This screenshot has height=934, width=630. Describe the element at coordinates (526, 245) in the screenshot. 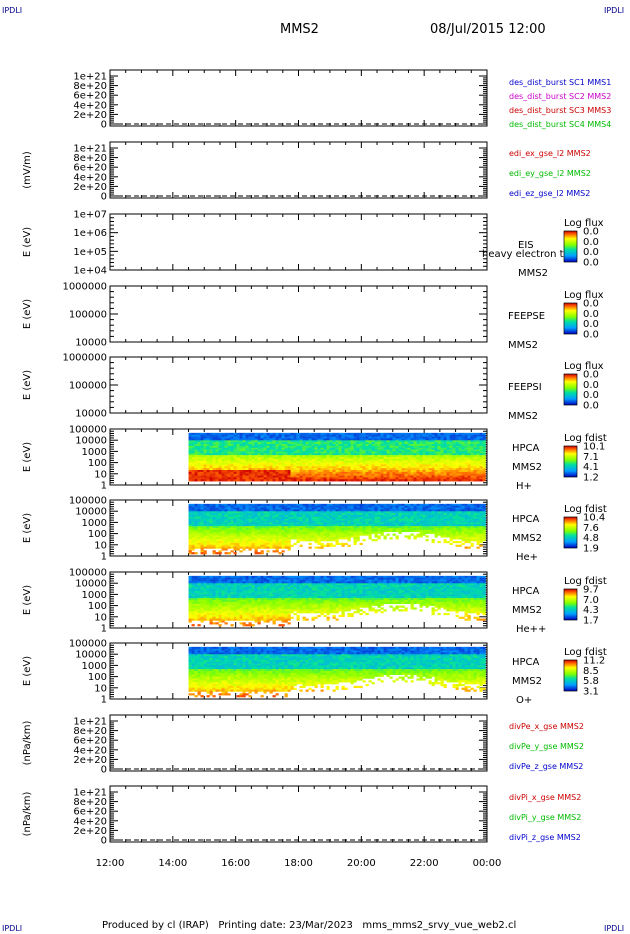

I see `panel-label: EIS` at that location.